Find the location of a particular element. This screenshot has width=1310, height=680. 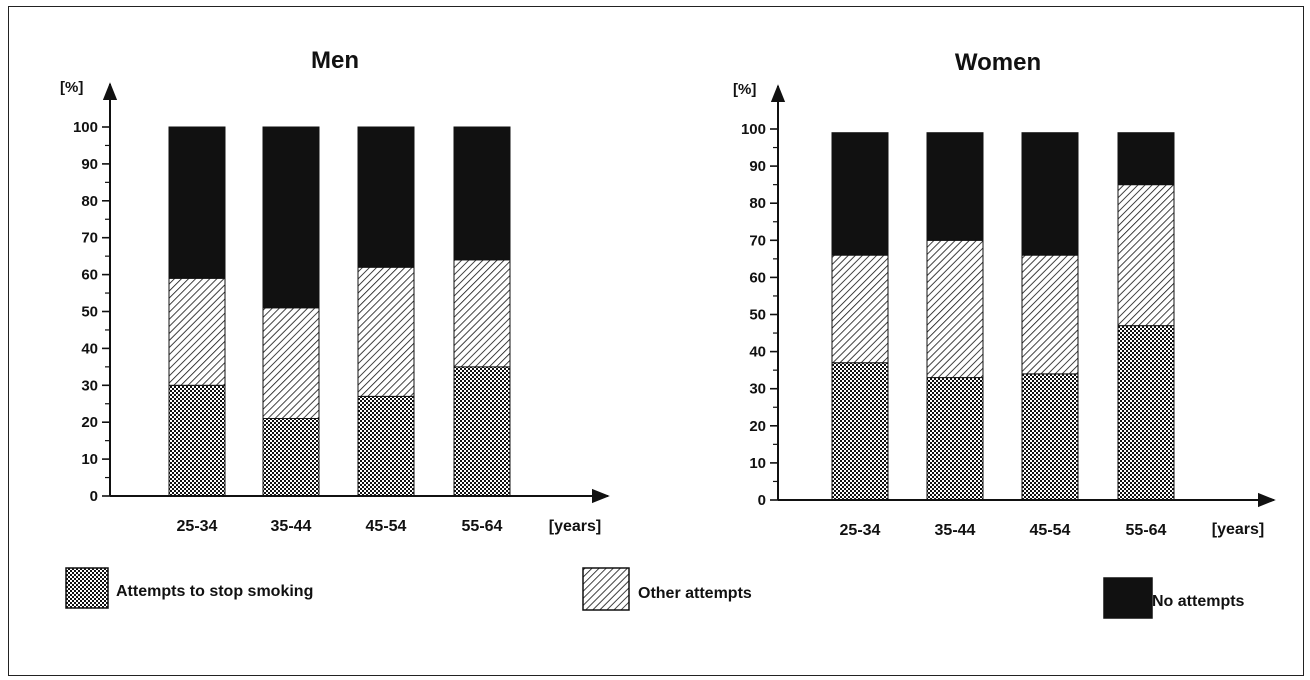

men-y-tick-label: 80 is located at coordinates (89, 201).